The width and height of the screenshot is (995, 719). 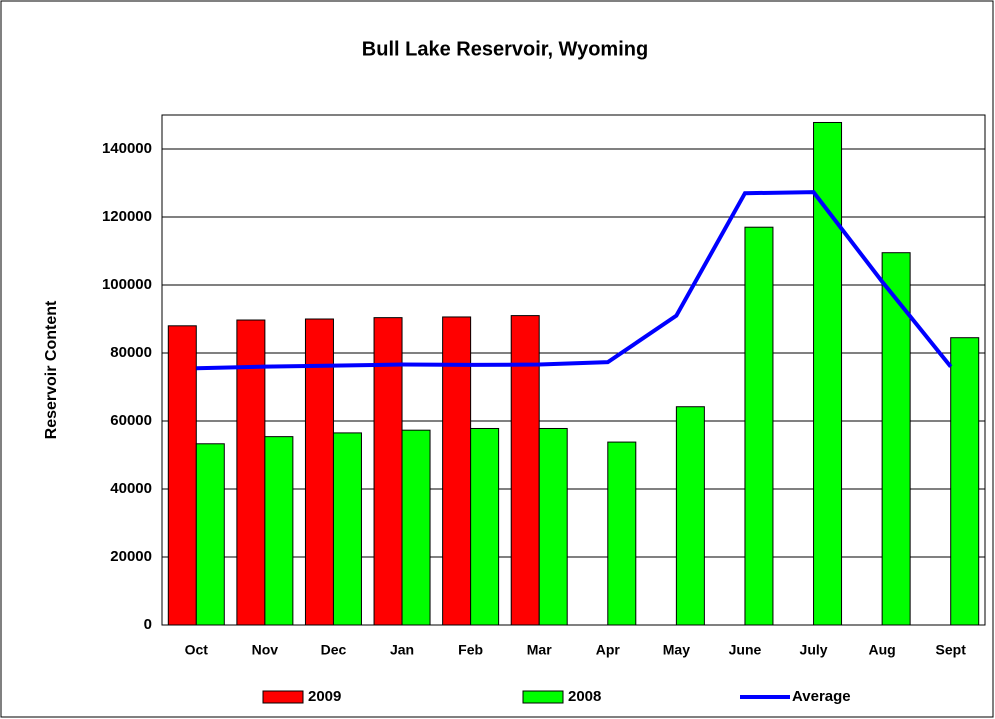 What do you see at coordinates (814, 650) in the screenshot?
I see `x-tick-label: July` at bounding box center [814, 650].